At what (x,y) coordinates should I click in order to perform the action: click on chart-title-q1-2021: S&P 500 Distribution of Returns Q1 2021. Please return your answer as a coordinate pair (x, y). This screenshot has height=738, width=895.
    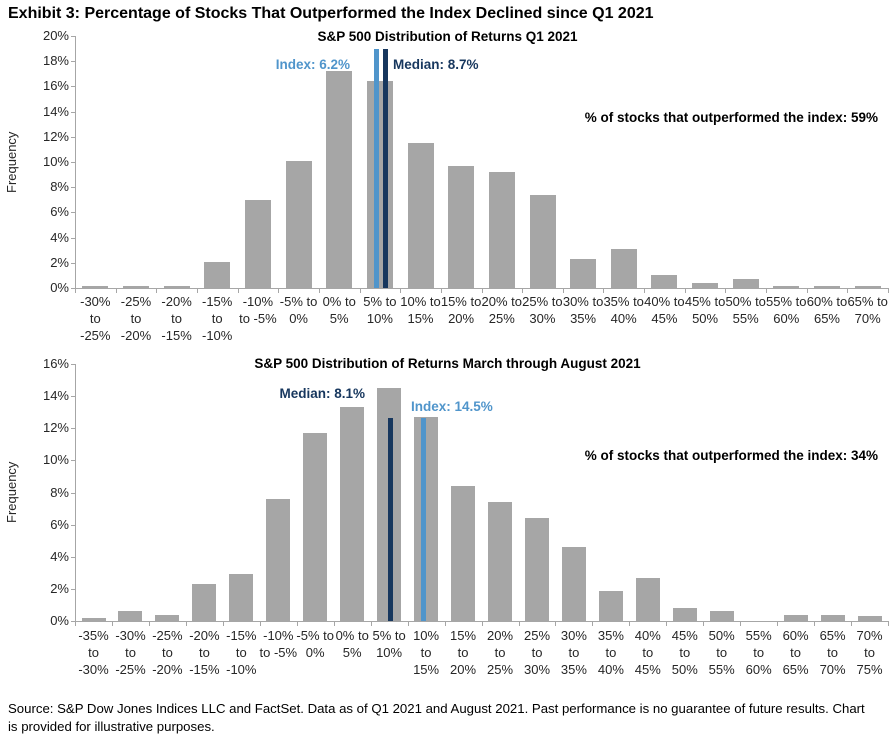
    Looking at the image, I should click on (447, 36).